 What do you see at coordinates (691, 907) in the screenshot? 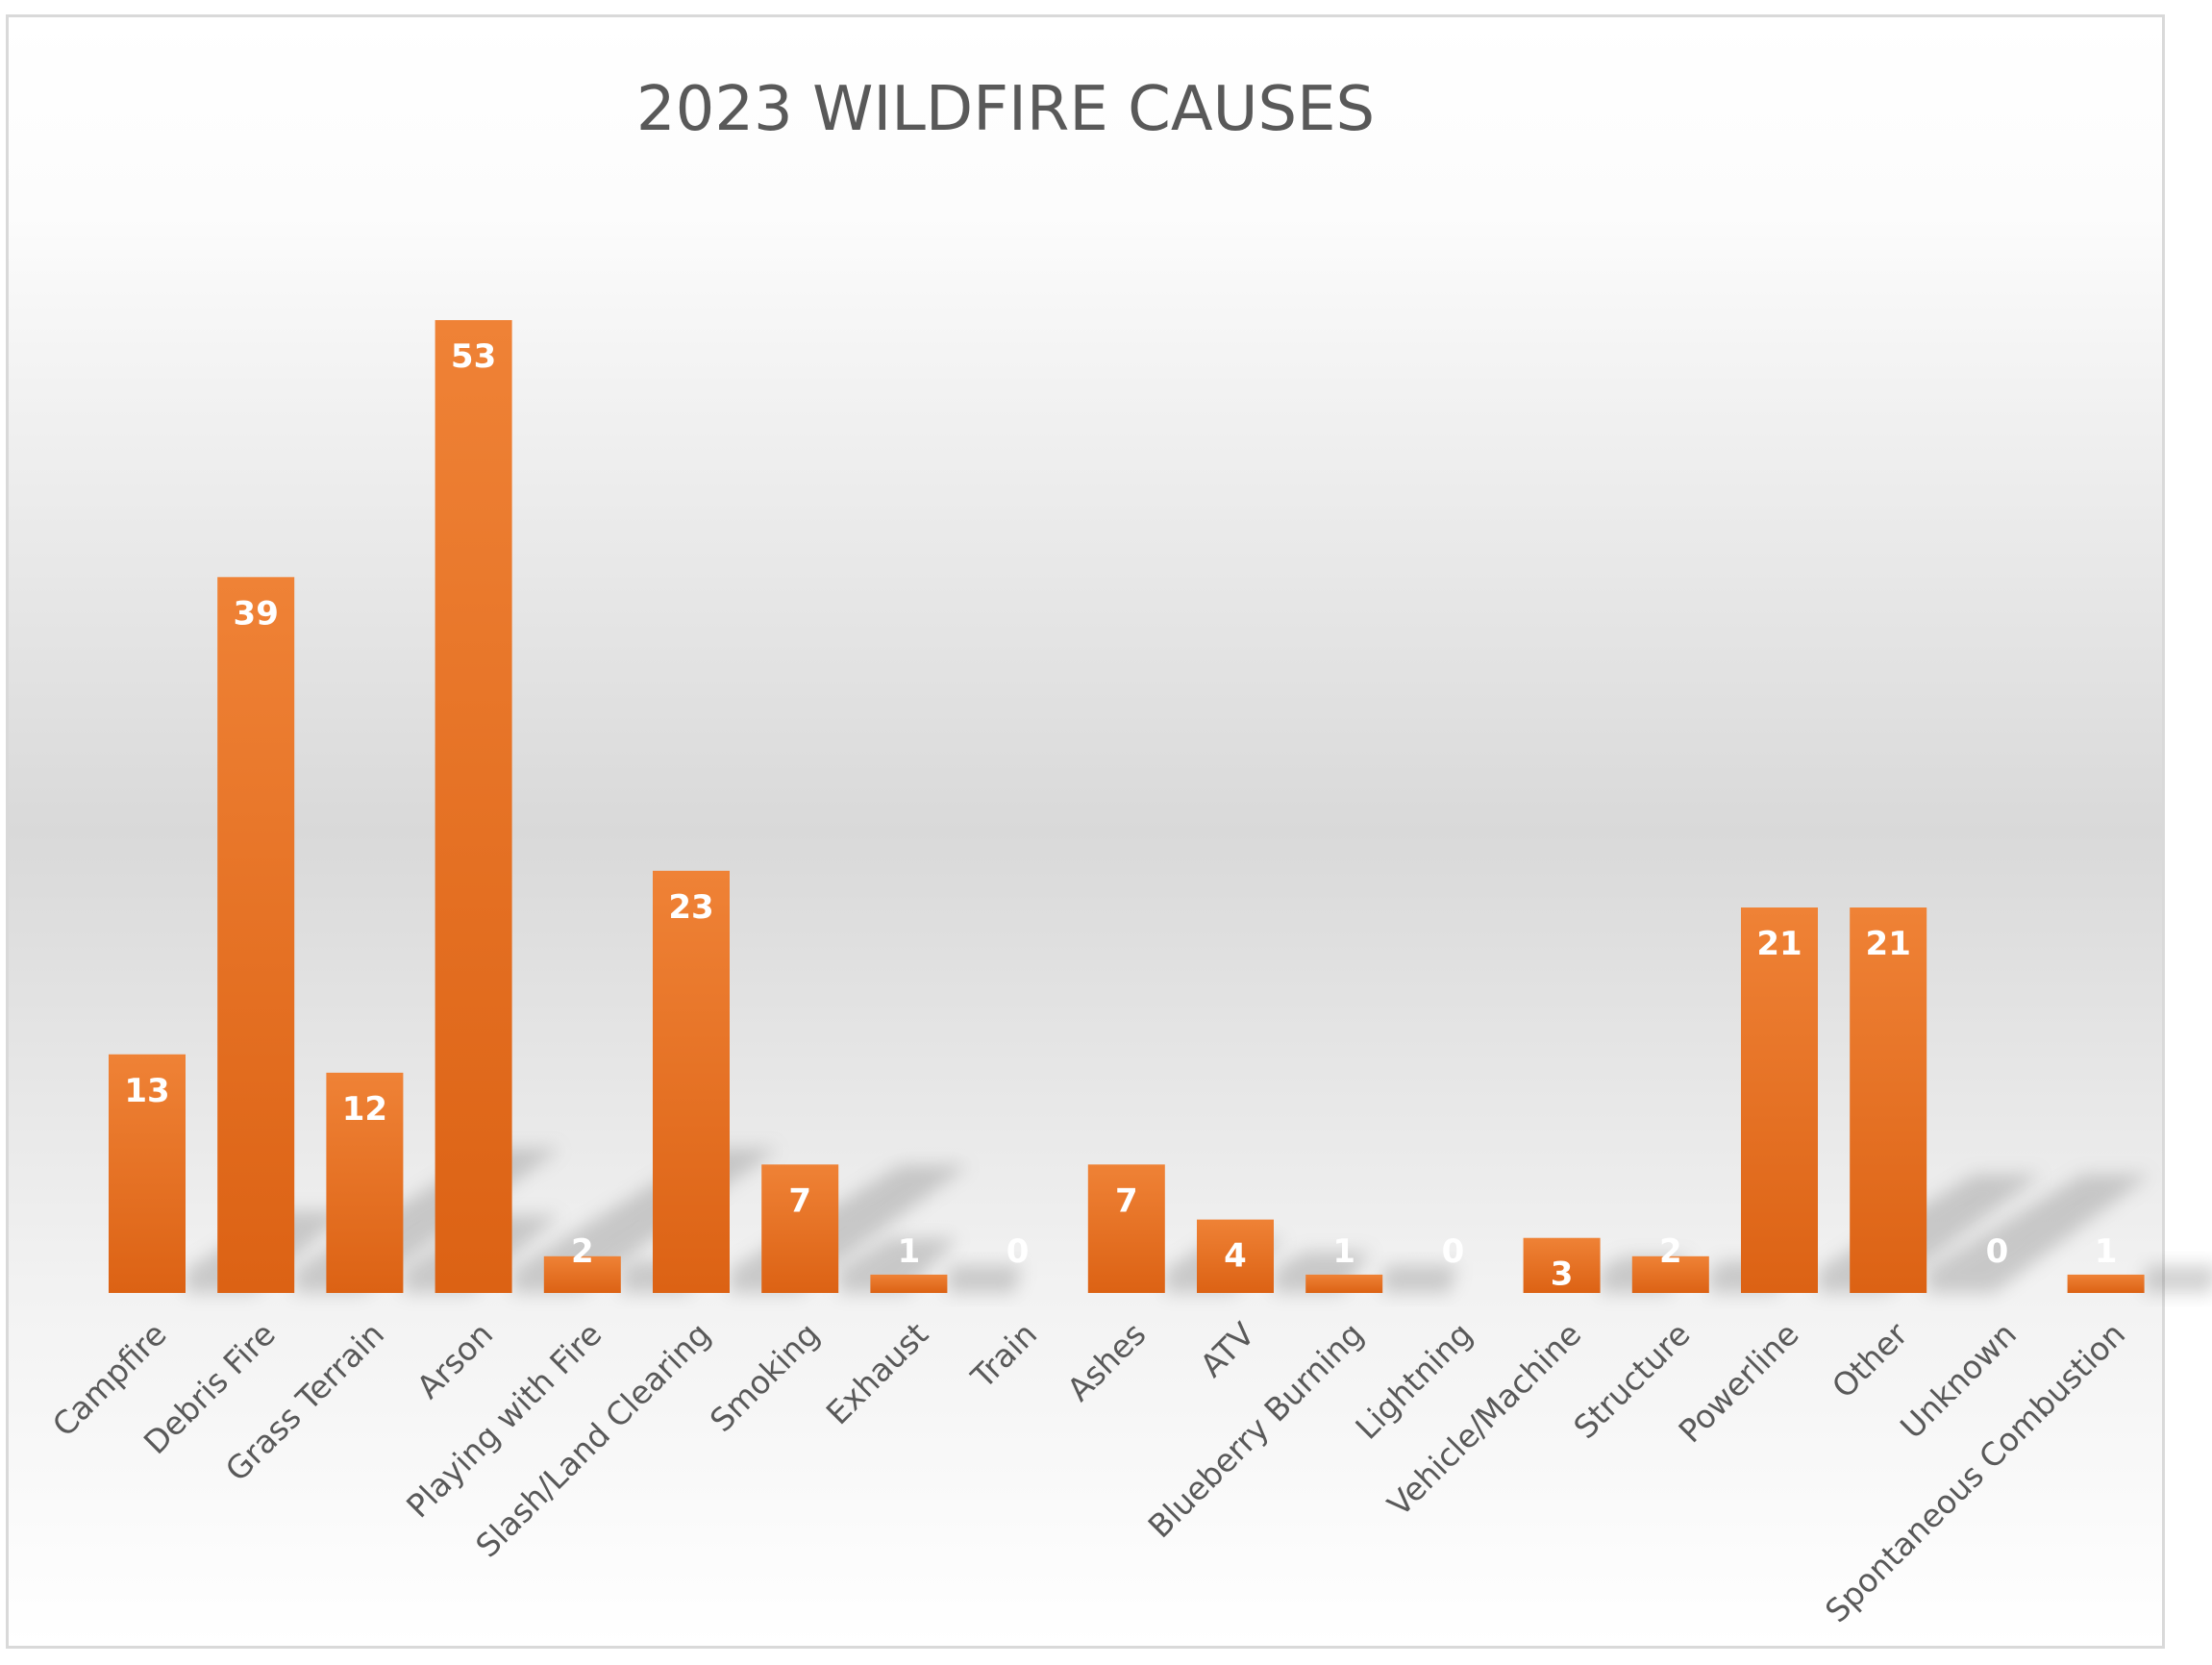
I see `data-label-slash-land-clearing: 23` at bounding box center [691, 907].